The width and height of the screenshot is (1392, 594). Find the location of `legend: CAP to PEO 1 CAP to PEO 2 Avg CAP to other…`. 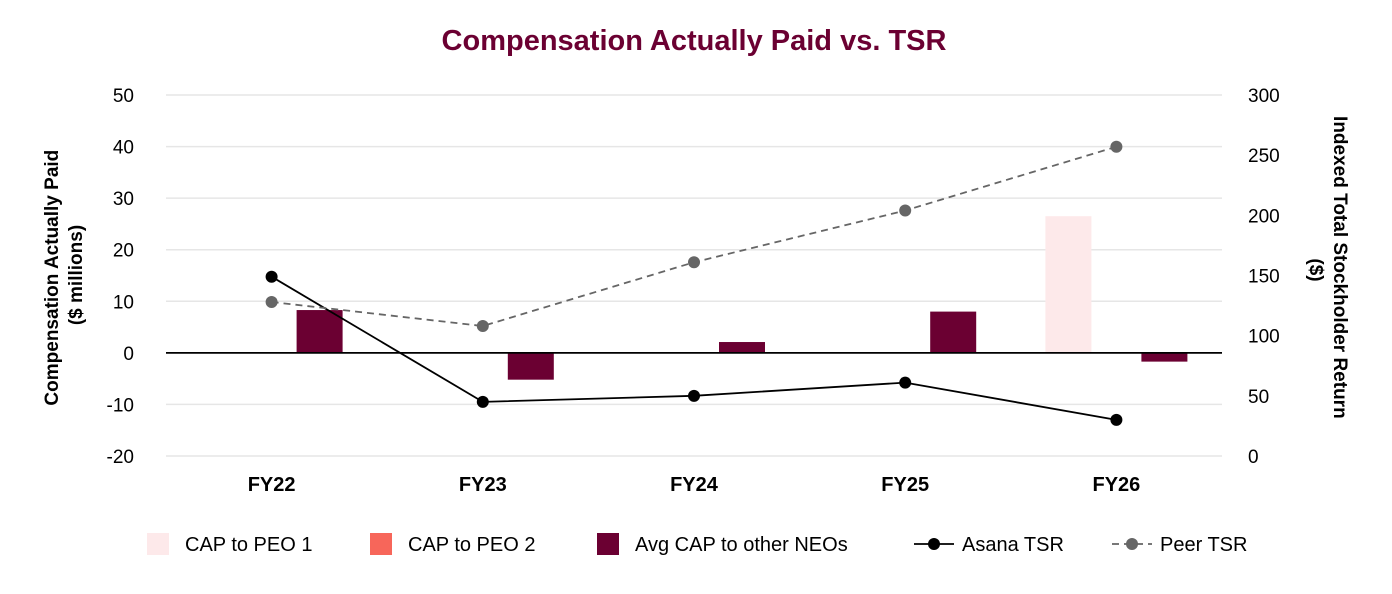

legend: CAP to PEO 1 CAP to PEO 2 Avg CAP to other… is located at coordinates (697, 544).